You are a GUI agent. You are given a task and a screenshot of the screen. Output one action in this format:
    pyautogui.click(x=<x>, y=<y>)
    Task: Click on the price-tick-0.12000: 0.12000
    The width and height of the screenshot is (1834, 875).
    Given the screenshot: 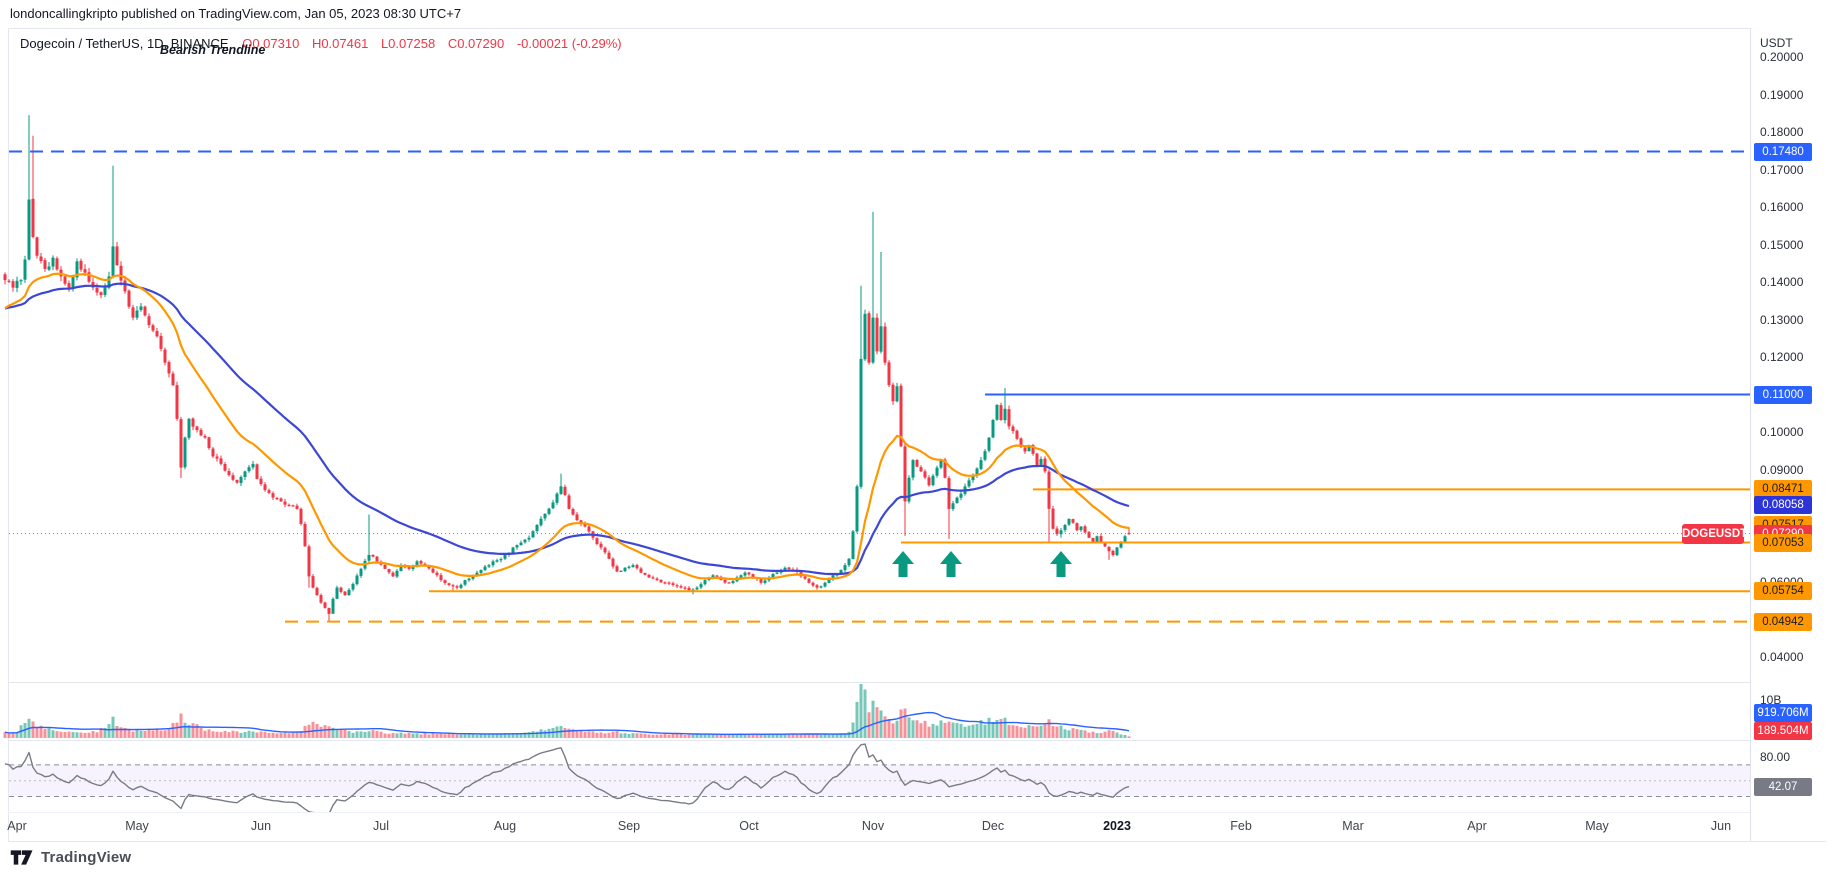 What is the action you would take?
    pyautogui.click(x=1782, y=357)
    